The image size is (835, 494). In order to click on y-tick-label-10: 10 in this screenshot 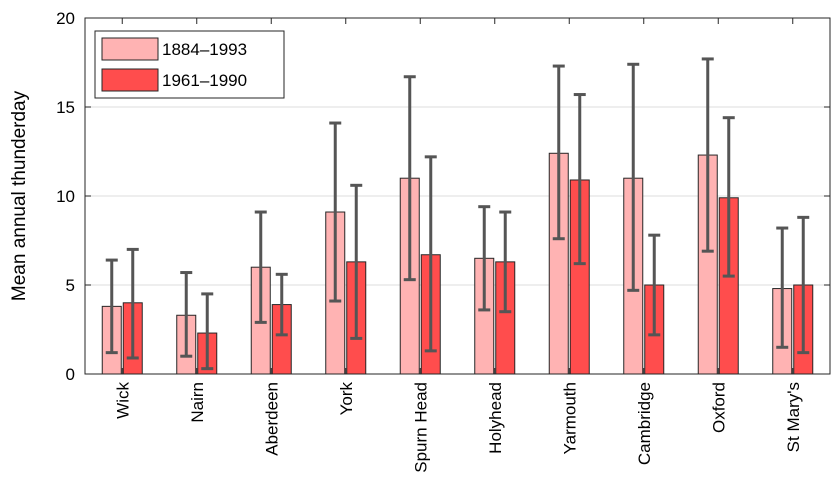, I will do `click(65, 196)`.